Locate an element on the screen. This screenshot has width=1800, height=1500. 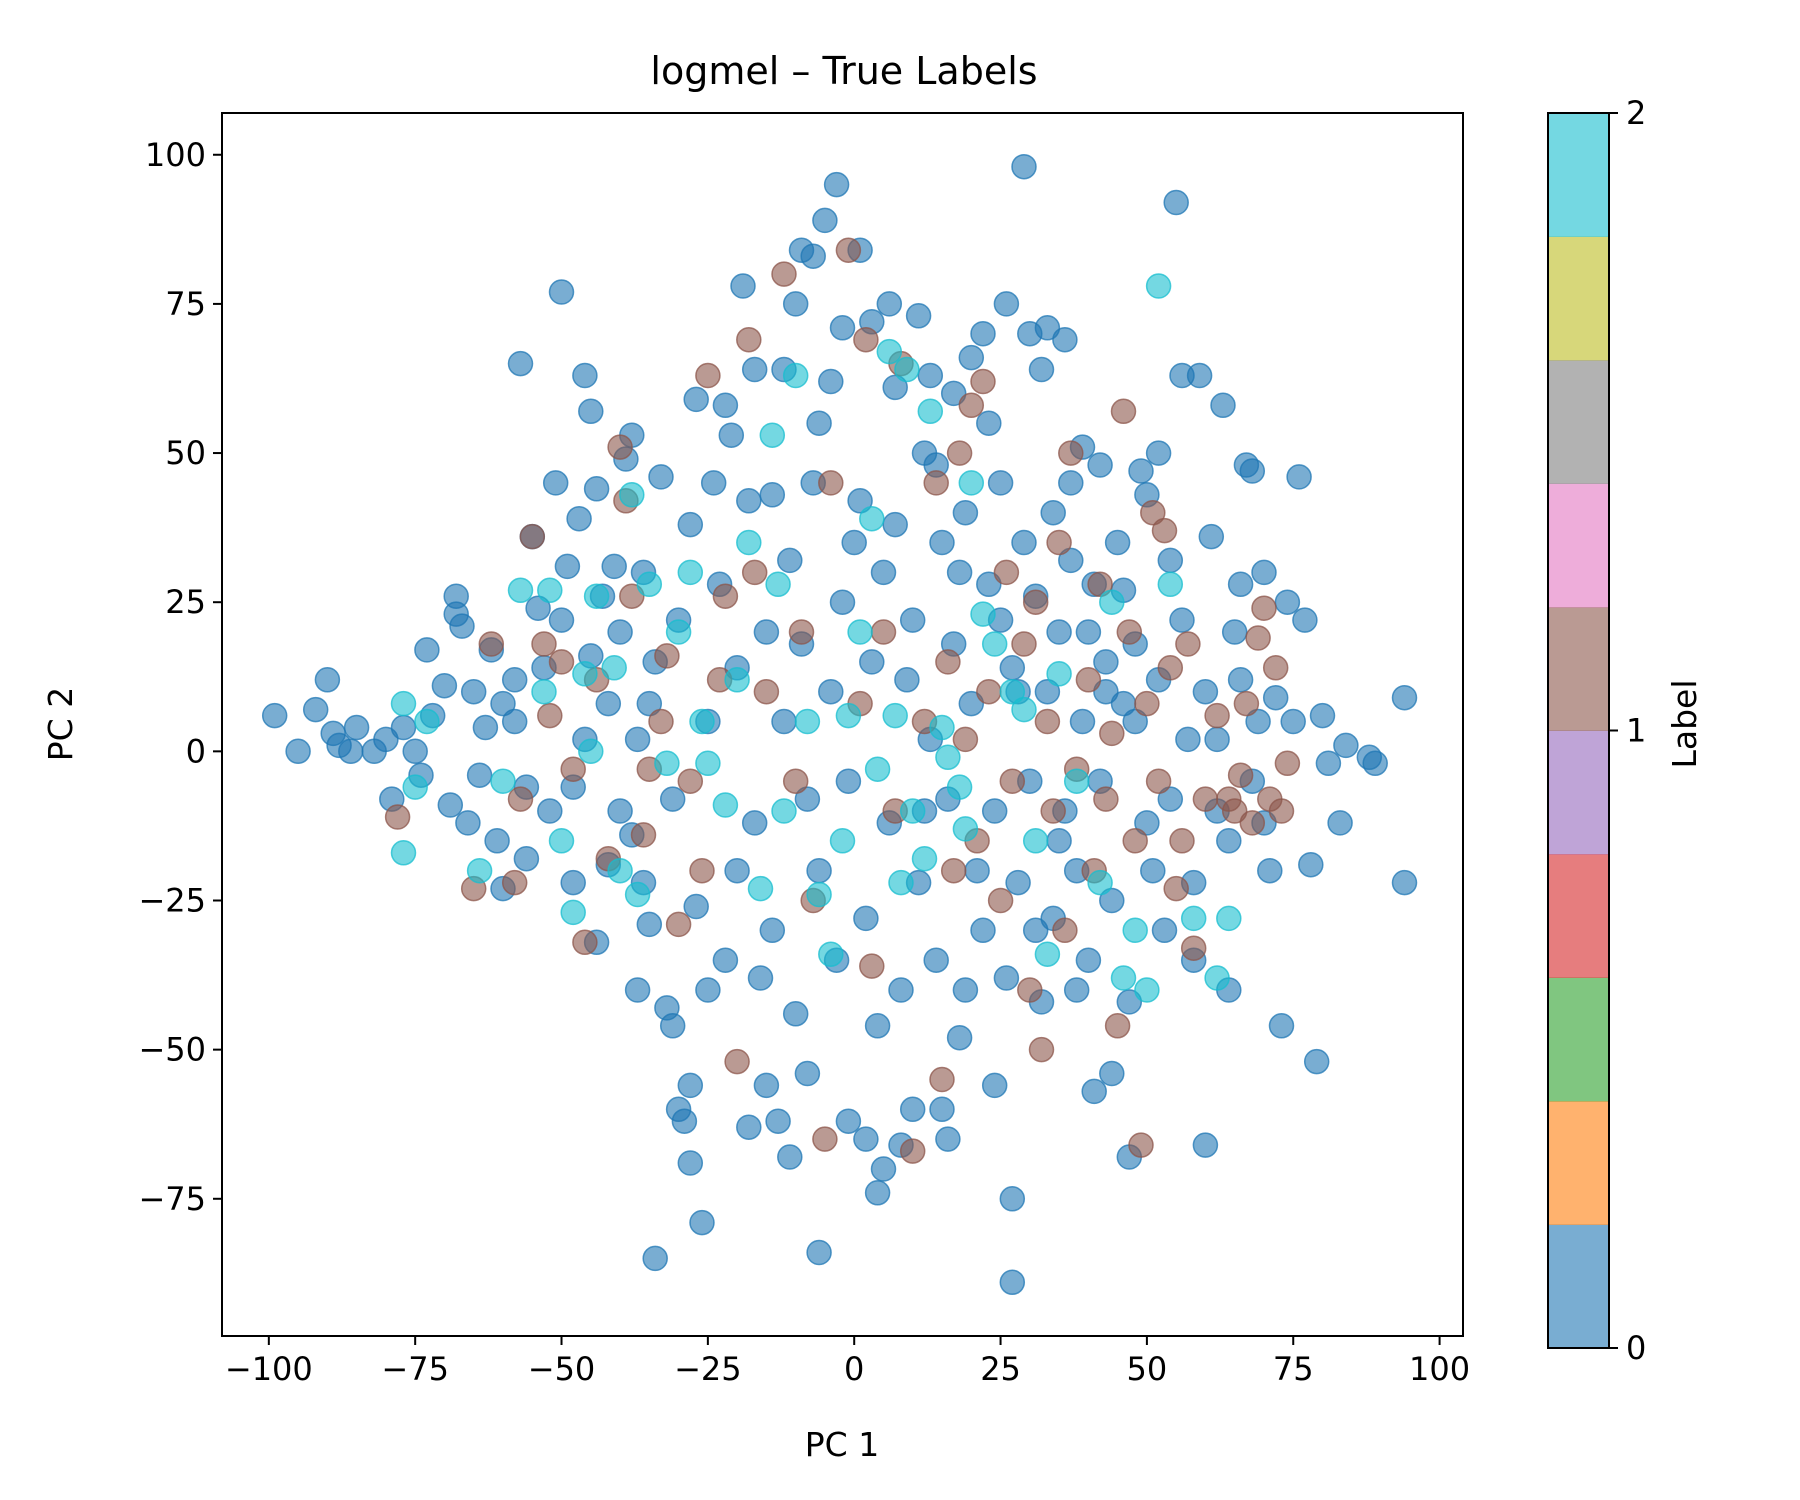
x-tick-label: −100 is located at coordinates (269, 1369).